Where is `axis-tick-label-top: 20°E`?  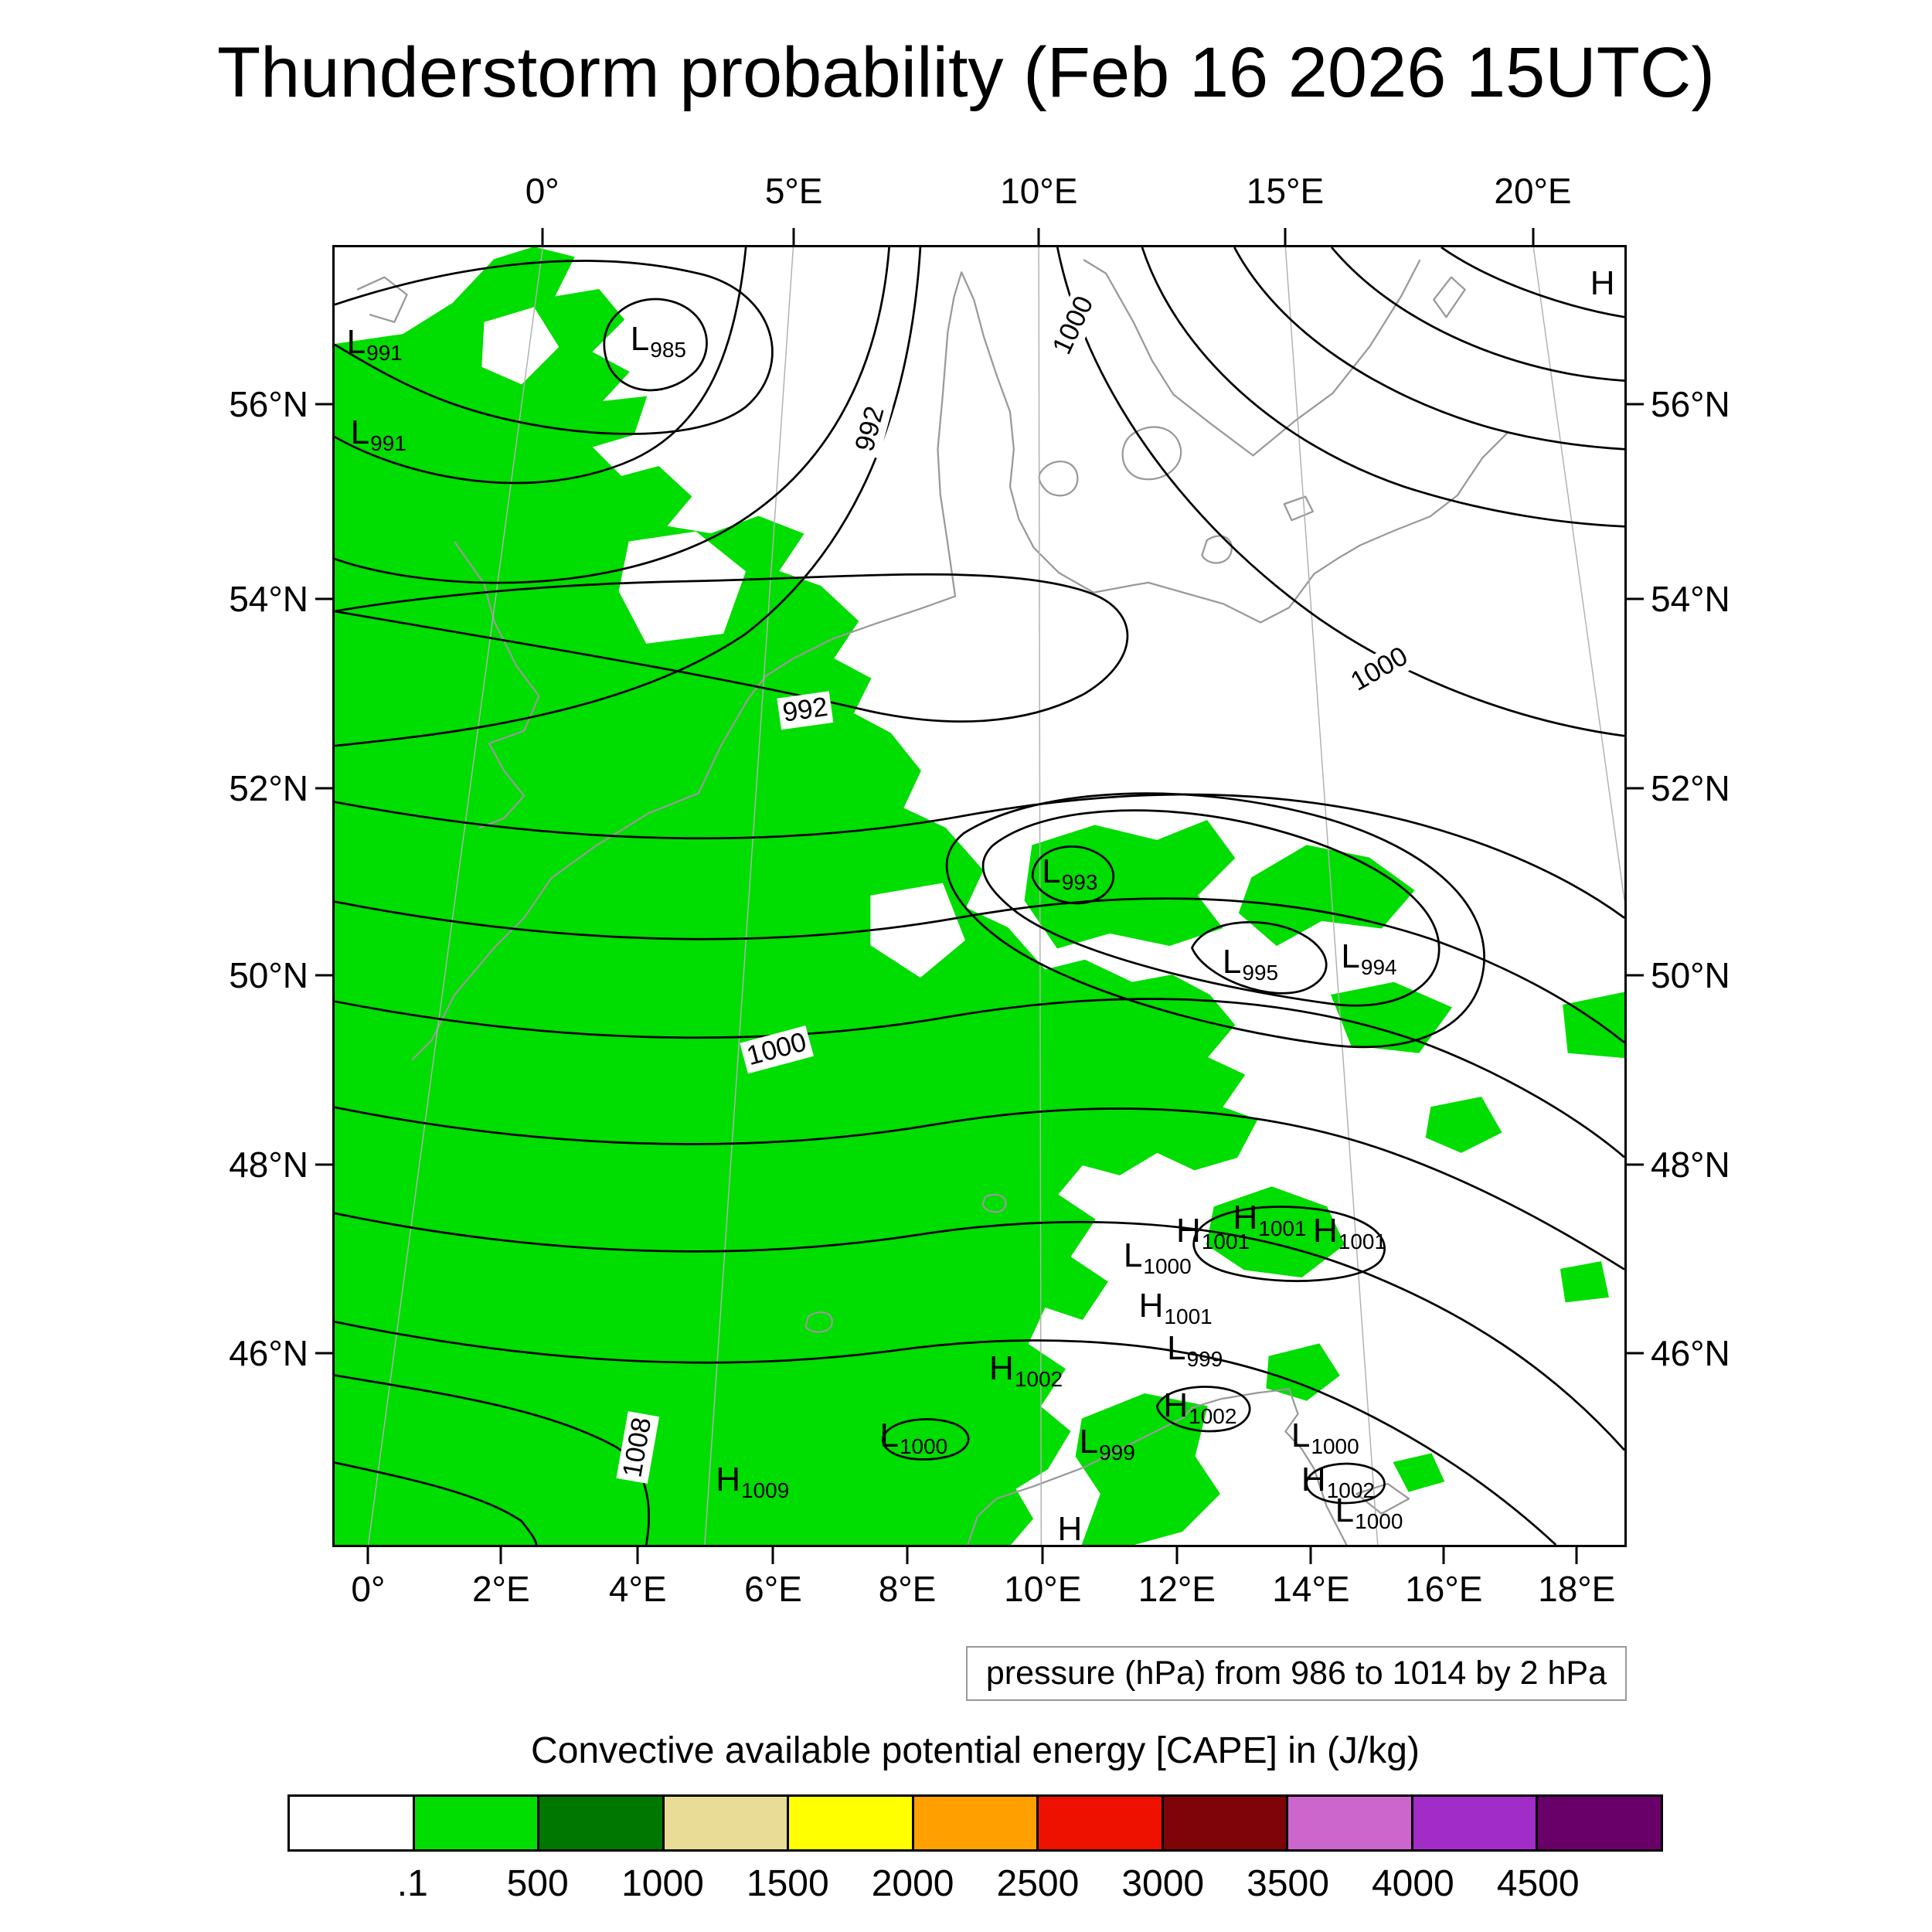
axis-tick-label-top: 20°E is located at coordinates (1533, 191).